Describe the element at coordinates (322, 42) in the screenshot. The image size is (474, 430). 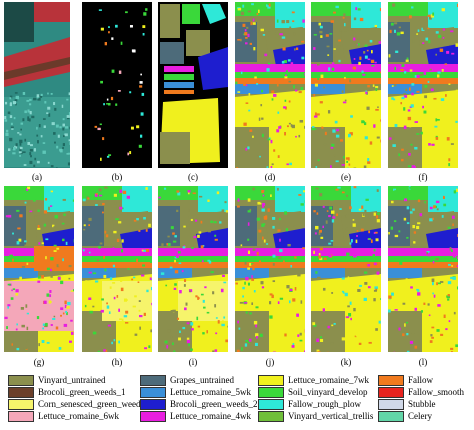
I see `map-region` at that location.